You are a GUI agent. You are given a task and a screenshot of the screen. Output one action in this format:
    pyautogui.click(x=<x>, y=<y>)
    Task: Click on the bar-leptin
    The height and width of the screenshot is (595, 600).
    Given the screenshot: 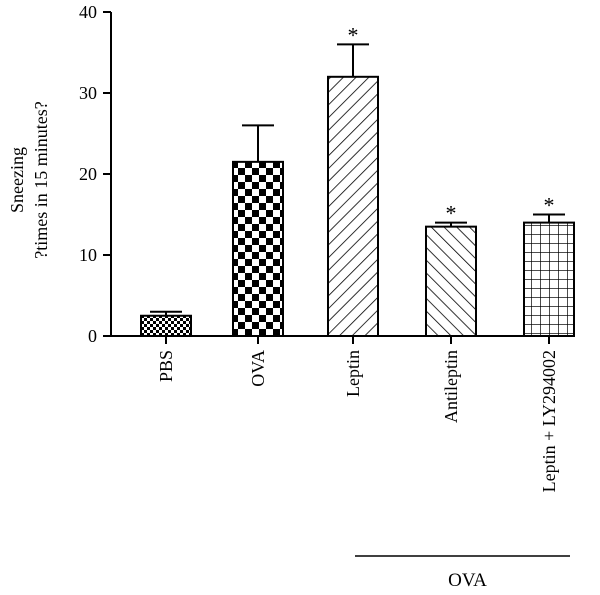 What is the action you would take?
    pyautogui.click(x=353, y=206)
    